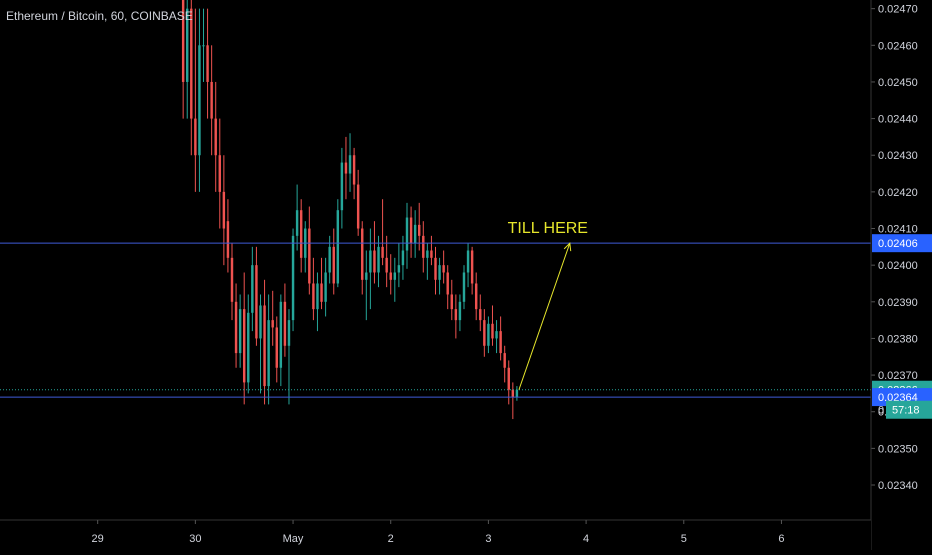 This screenshot has height=555, width=932. What do you see at coordinates (898, 156) in the screenshot?
I see `y-tick-label: 0.02430` at bounding box center [898, 156].